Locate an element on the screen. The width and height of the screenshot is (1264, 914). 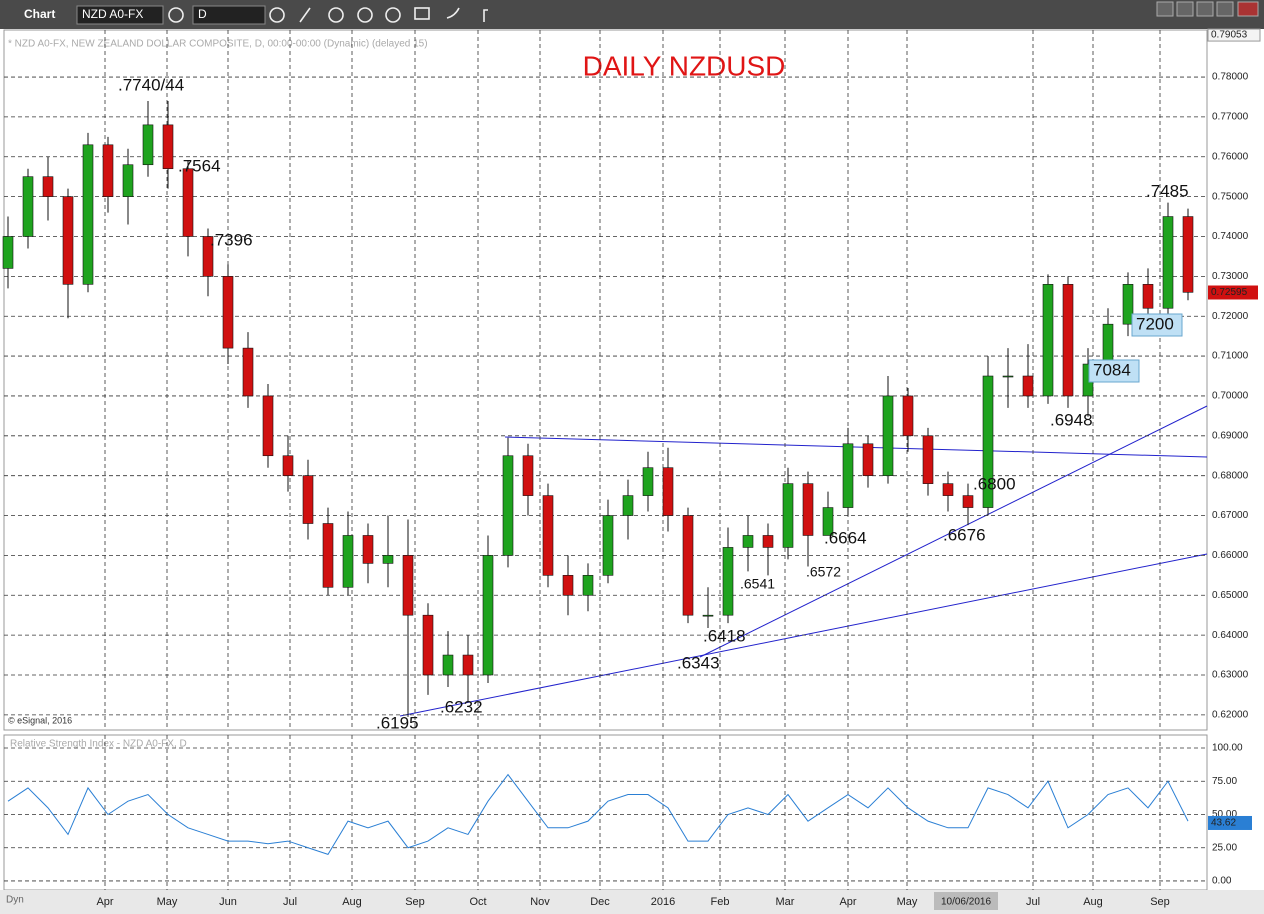
y-tick-label: 0.69000 is located at coordinates (1230, 435).